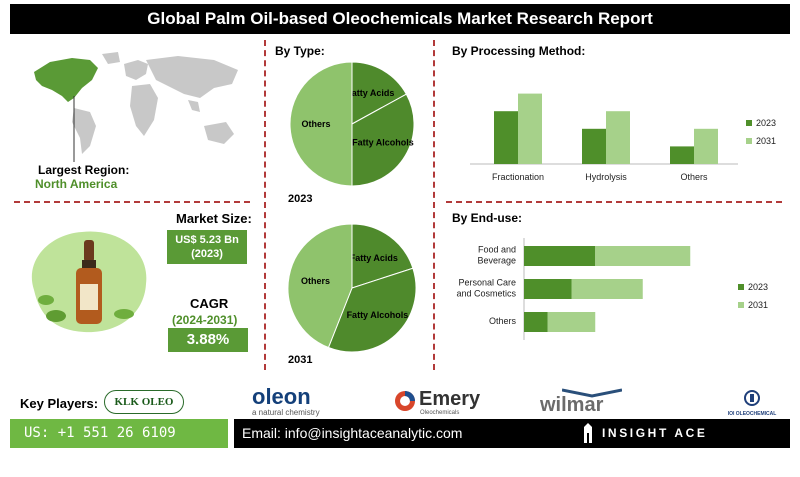  I want to click on by-type-heading: By Type:, so click(300, 51).